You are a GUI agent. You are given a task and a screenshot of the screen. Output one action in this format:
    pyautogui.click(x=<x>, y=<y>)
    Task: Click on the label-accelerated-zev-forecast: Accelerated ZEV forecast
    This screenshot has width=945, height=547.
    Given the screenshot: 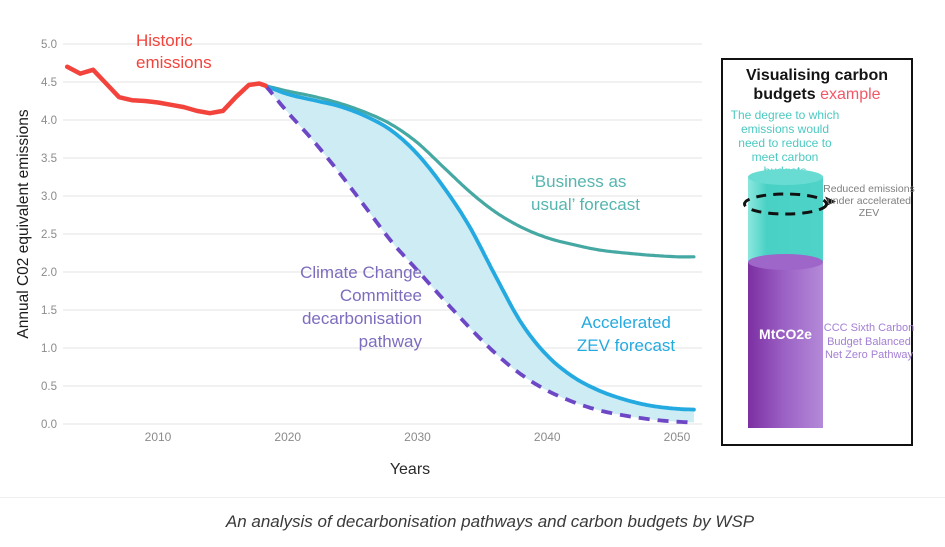 What is the action you would take?
    pyautogui.click(x=626, y=334)
    